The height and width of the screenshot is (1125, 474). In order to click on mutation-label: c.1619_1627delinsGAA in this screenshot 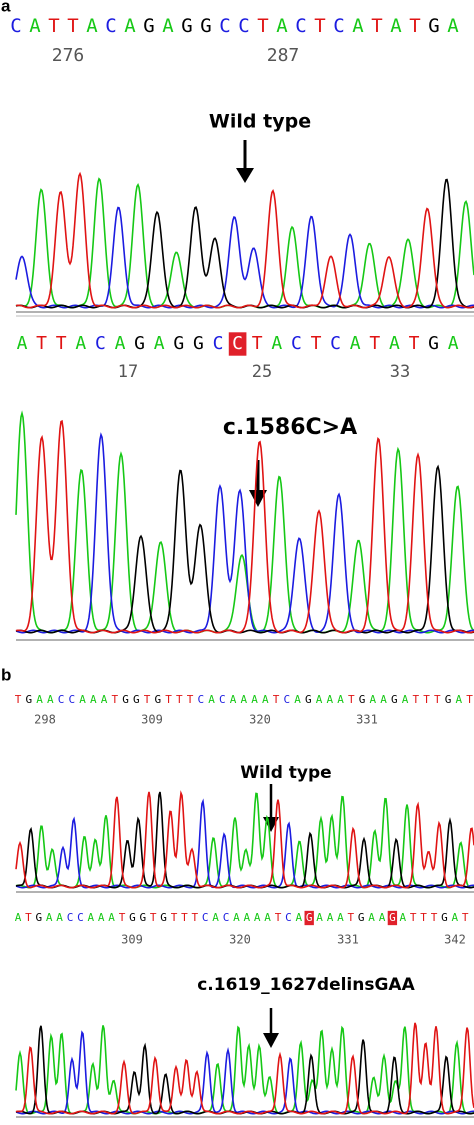, I will do `click(306, 985)`.